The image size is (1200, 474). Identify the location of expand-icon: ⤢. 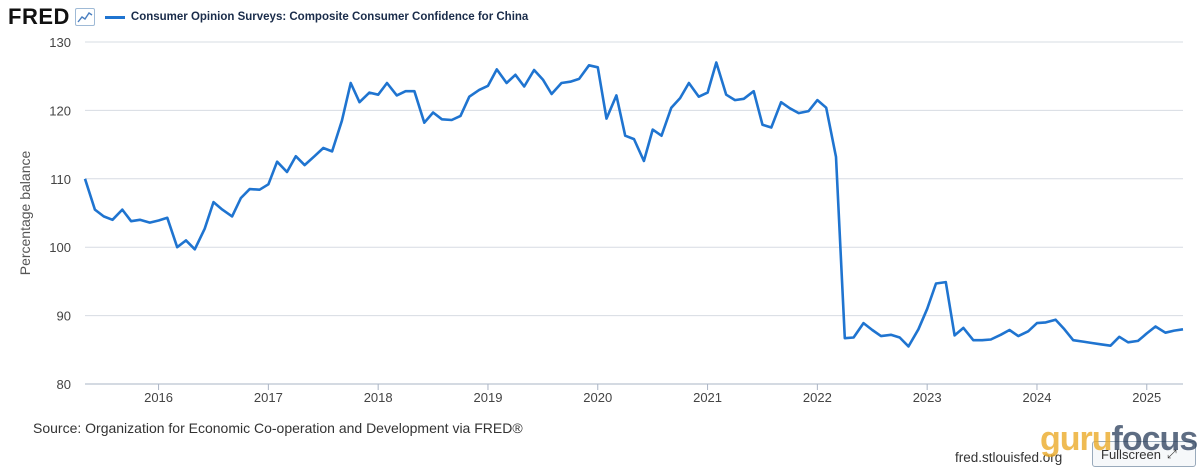
(1171, 453).